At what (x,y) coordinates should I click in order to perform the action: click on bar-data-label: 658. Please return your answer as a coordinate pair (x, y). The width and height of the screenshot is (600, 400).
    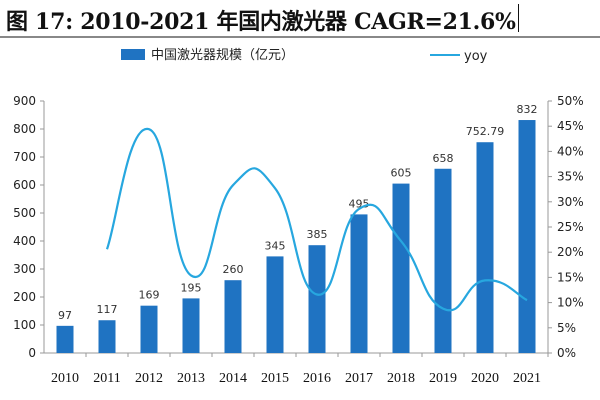
    Looking at the image, I should click on (443, 158).